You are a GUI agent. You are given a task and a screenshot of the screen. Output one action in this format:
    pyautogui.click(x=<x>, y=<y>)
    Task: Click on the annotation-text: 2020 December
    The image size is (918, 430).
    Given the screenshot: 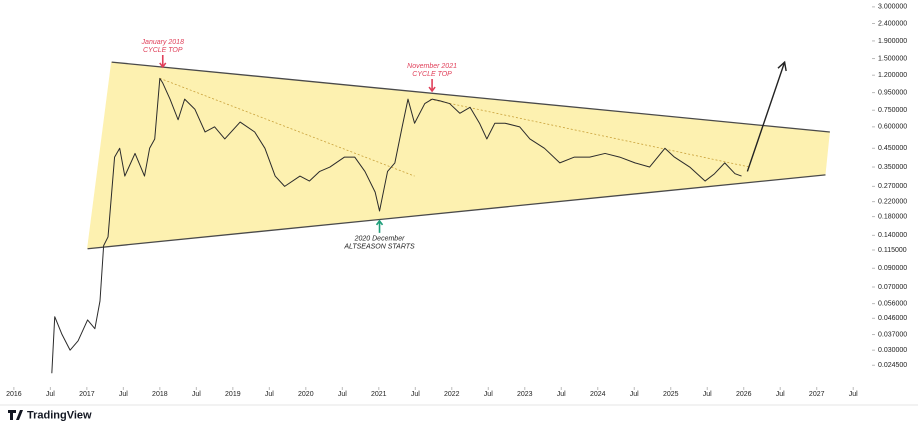 What is the action you would take?
    pyautogui.click(x=379, y=239)
    